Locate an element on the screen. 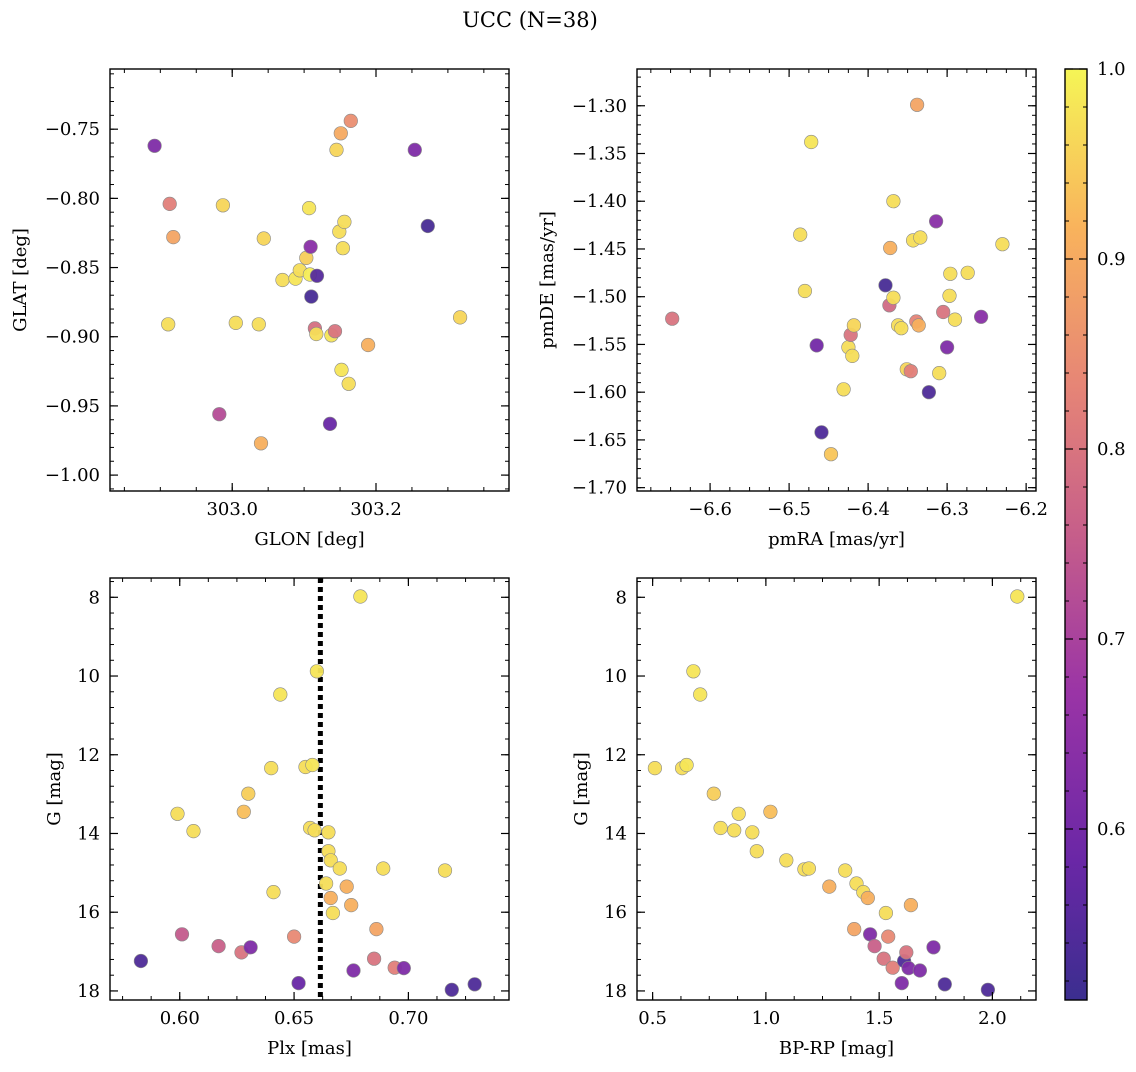 This screenshot has width=1136, height=1072. x-tick-label: 303.0 is located at coordinates (232, 509).